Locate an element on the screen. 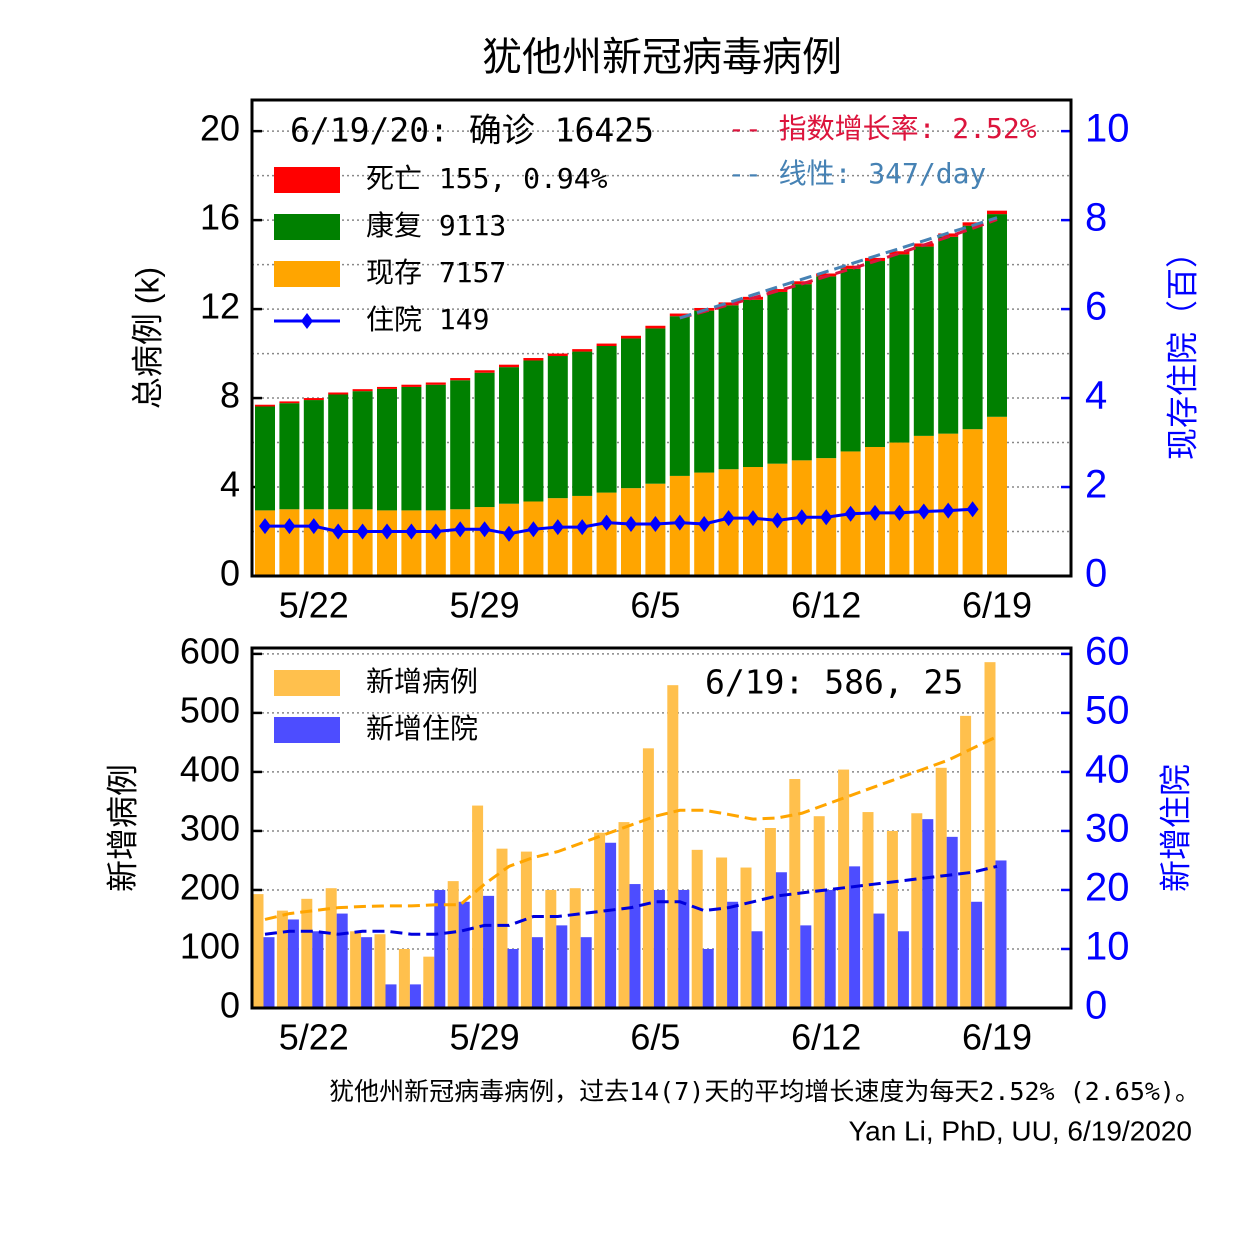 The width and height of the screenshot is (1260, 1260). legend-label: 新增病例 is located at coordinates (422, 681).